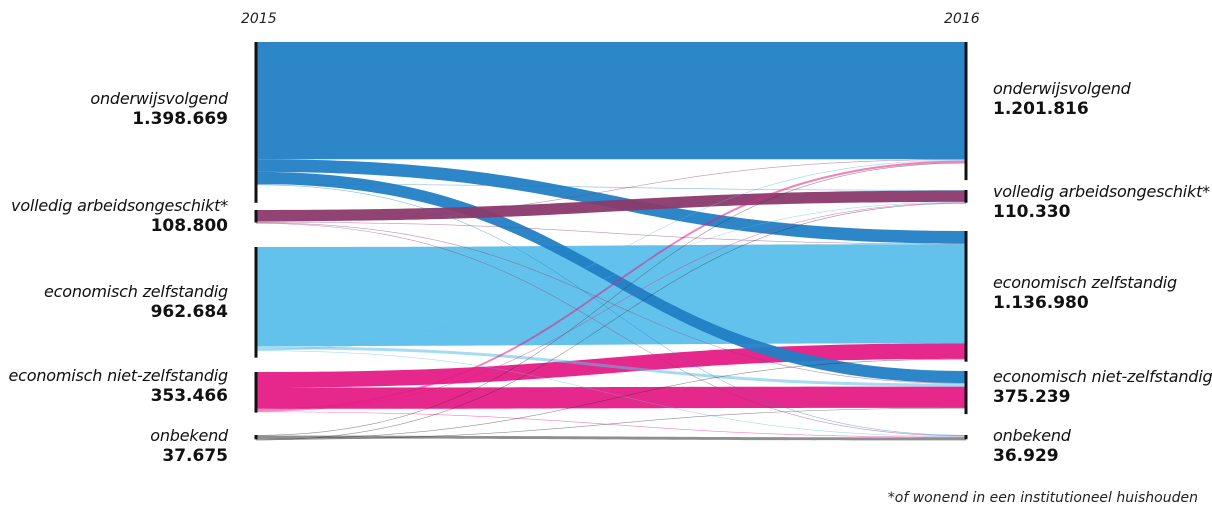 This screenshot has height=509, width=1212. Describe the element at coordinates (189, 396) in the screenshot. I see `left-label-value: 353.466` at that location.